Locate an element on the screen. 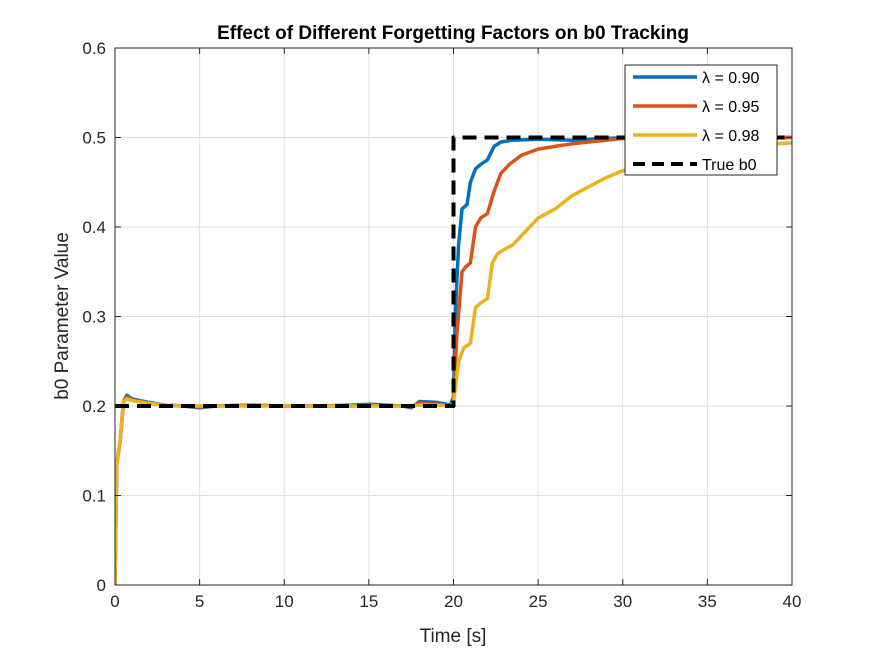  legend-label: λ = 0.95 is located at coordinates (730, 107).